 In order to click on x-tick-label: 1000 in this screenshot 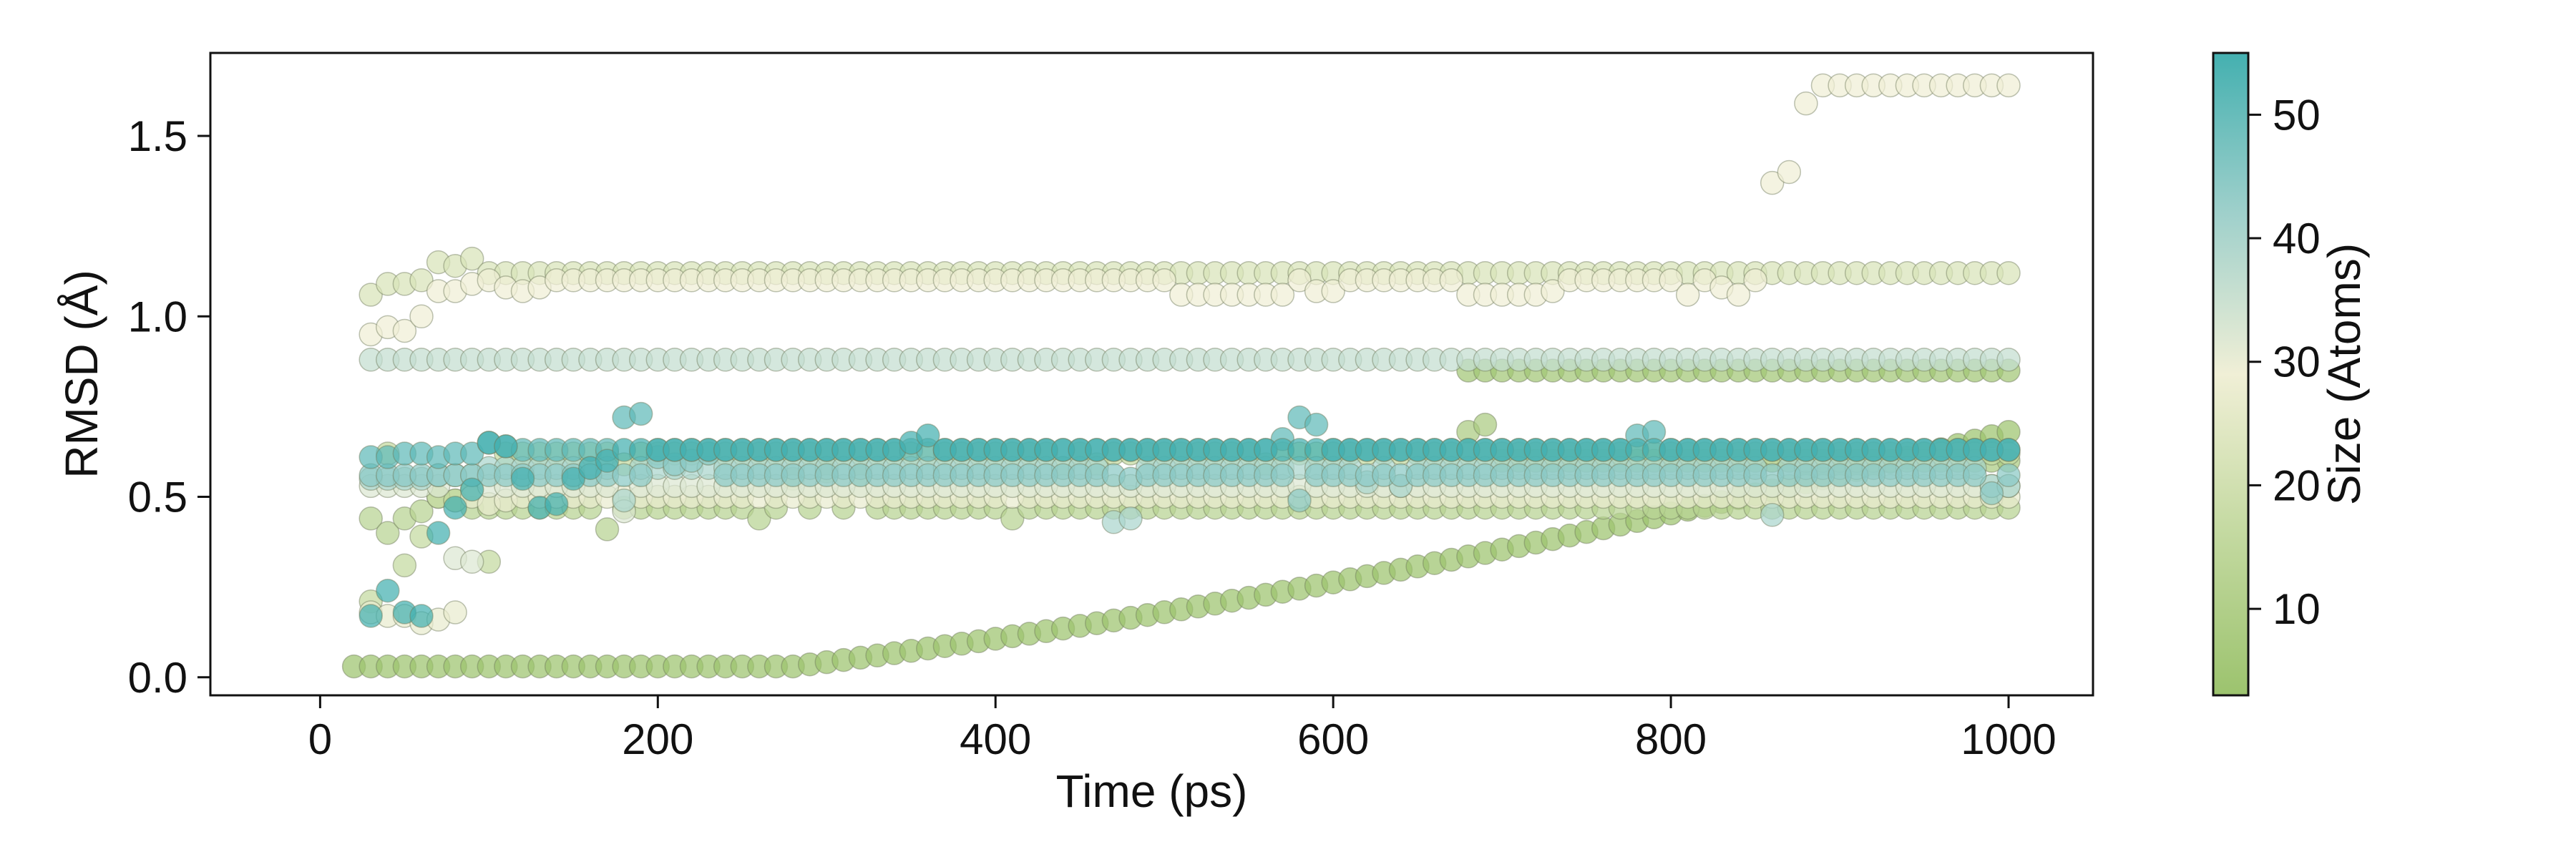, I will do `click(2008, 739)`.